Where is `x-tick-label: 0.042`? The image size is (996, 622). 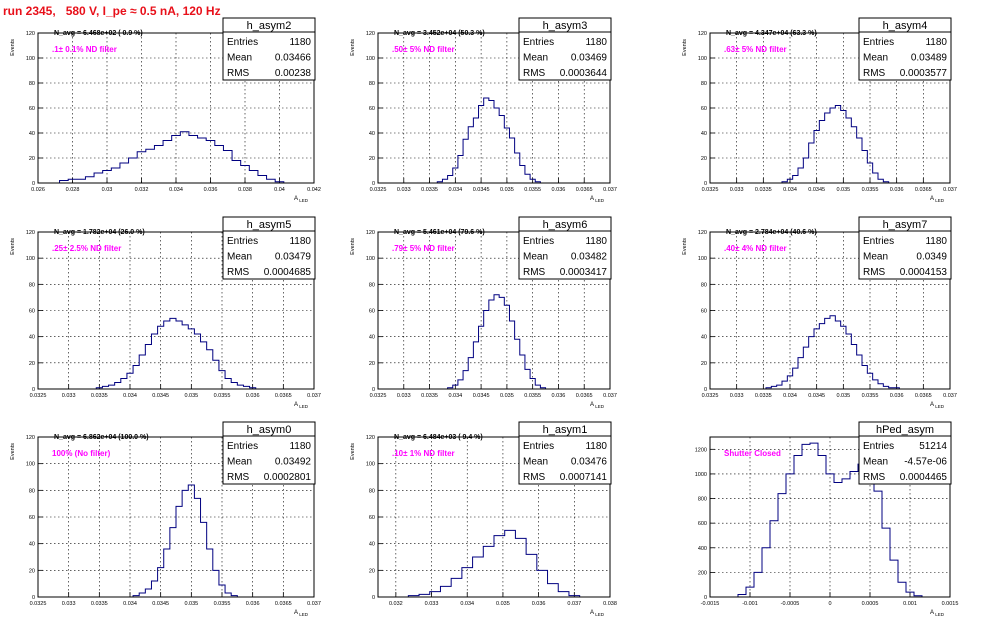
x-tick-label: 0.042 is located at coordinates (314, 190).